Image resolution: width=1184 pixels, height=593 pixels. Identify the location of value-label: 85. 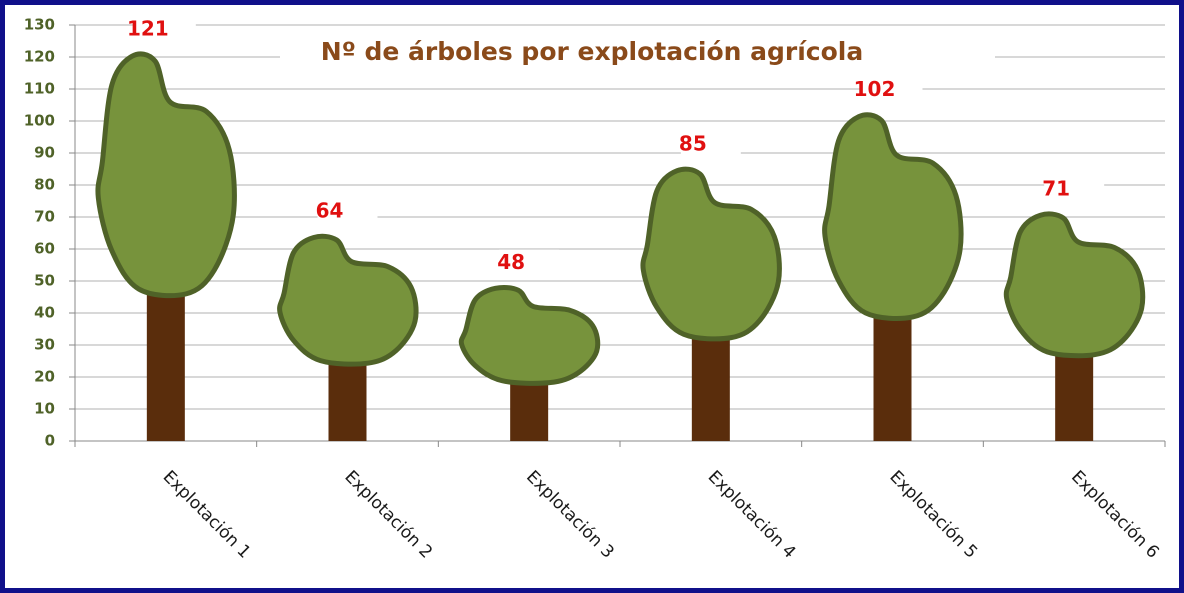
(693, 144).